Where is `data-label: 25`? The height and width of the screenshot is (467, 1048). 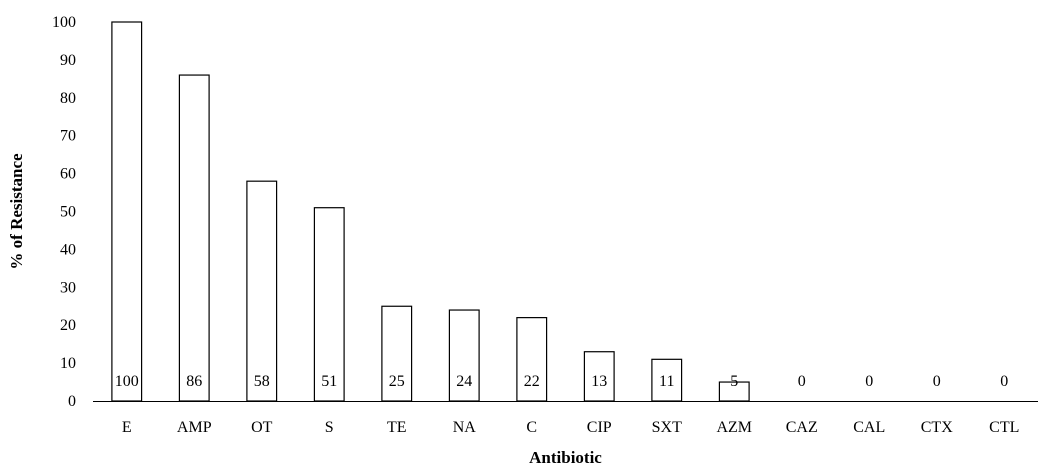
data-label: 25 is located at coordinates (397, 381).